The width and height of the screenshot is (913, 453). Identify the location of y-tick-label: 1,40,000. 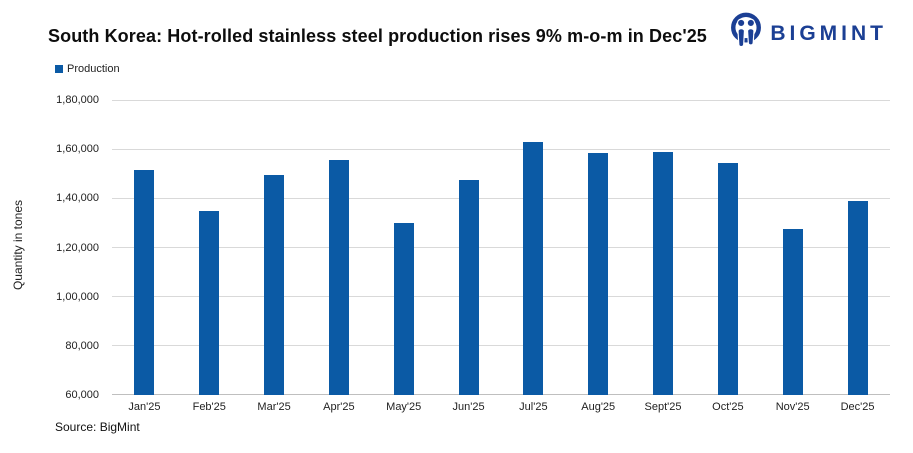
(77, 198).